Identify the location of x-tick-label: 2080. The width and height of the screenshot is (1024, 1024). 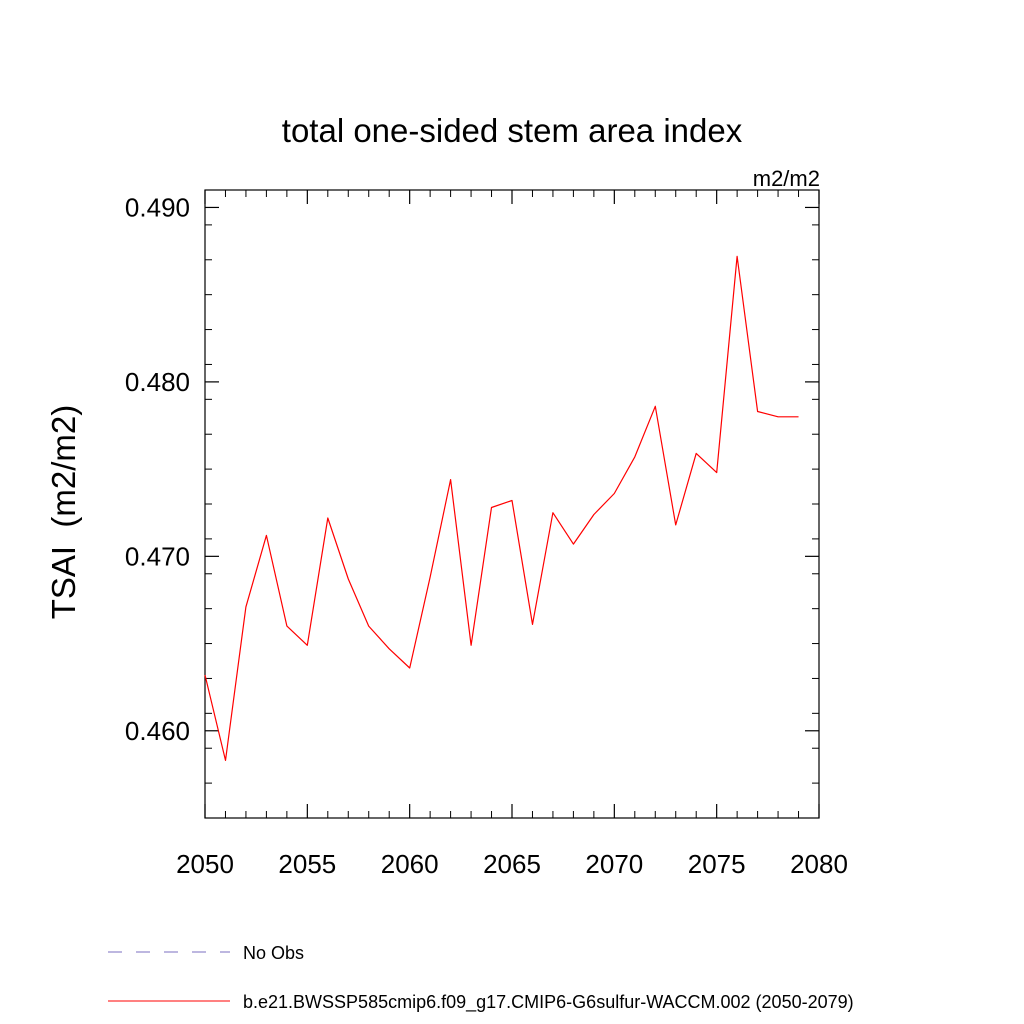
(819, 864).